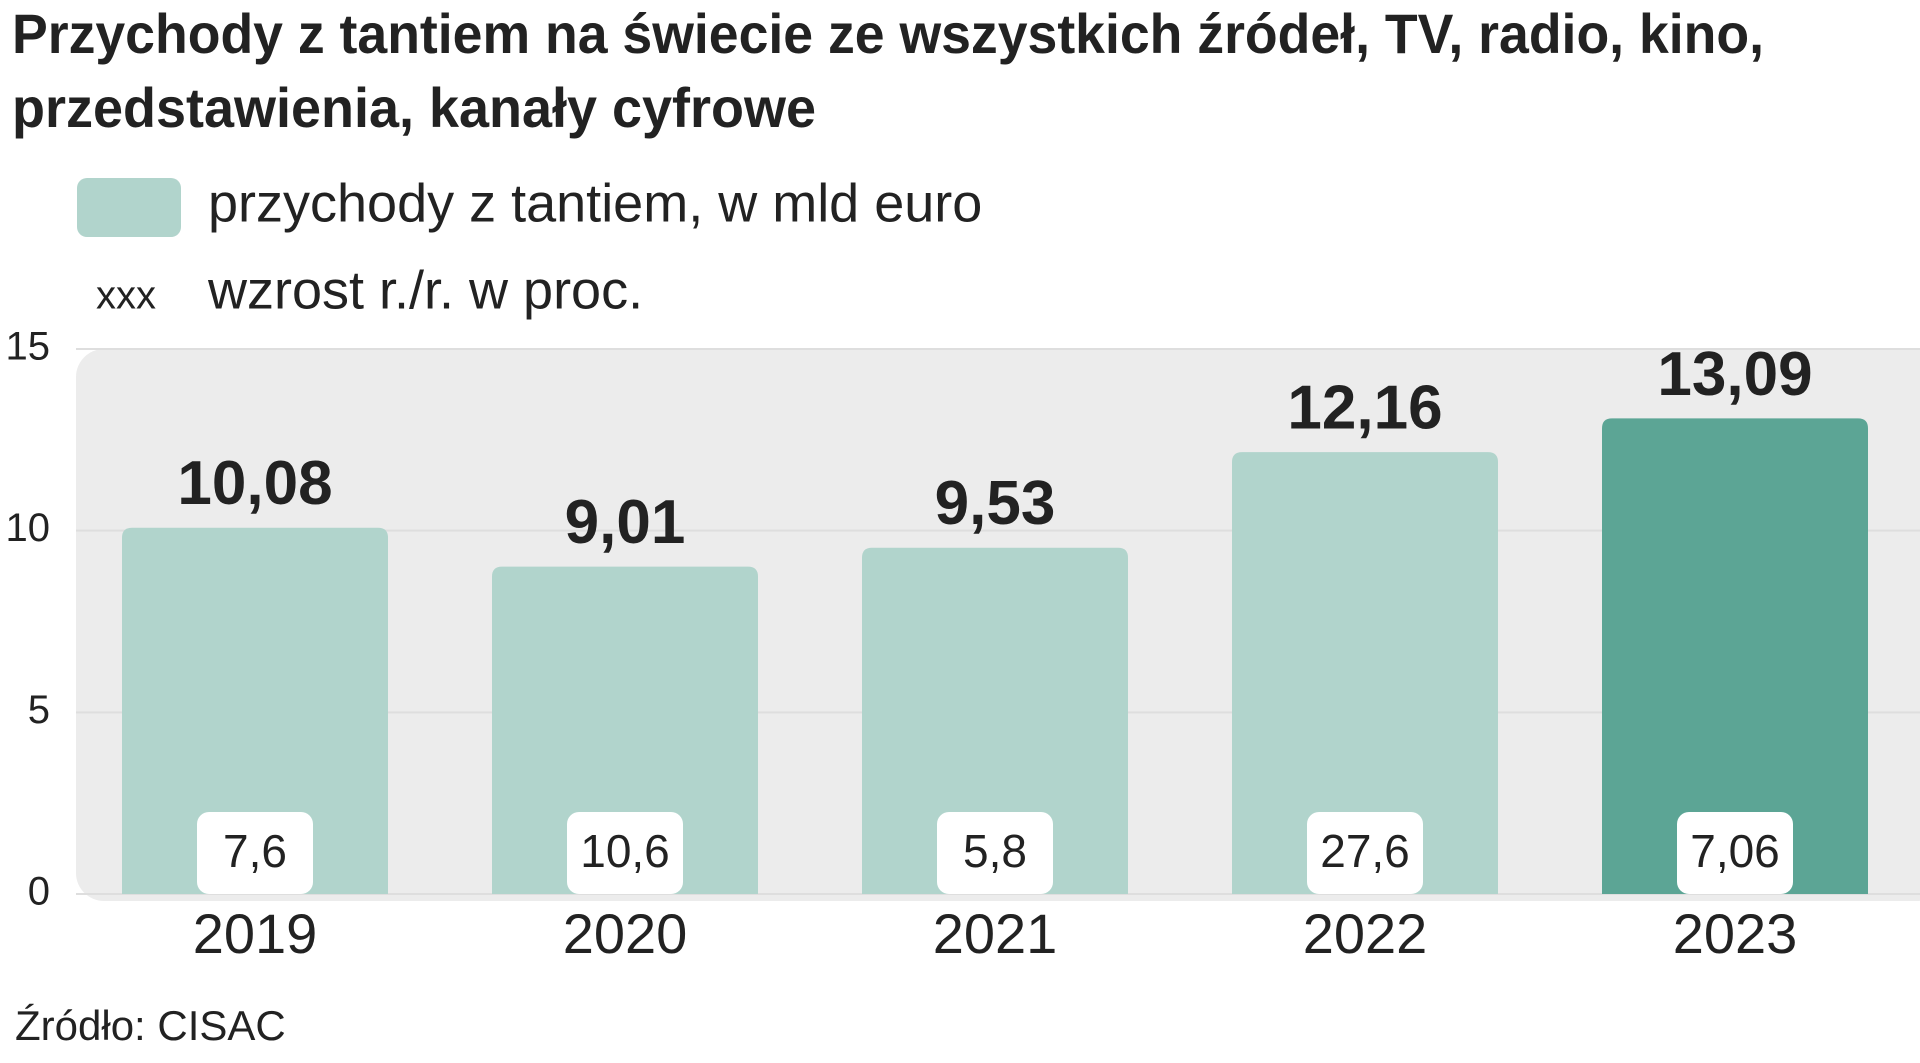 The height and width of the screenshot is (1063, 1920). I want to click on legend-symbol: xxx, so click(126, 296).